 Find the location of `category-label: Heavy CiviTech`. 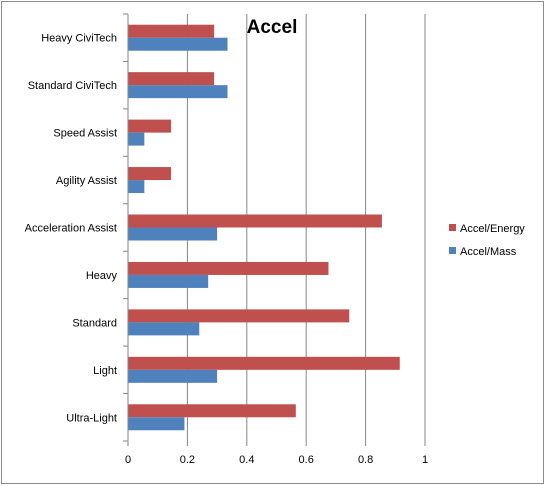

category-label: Heavy CiviTech is located at coordinates (79, 39).